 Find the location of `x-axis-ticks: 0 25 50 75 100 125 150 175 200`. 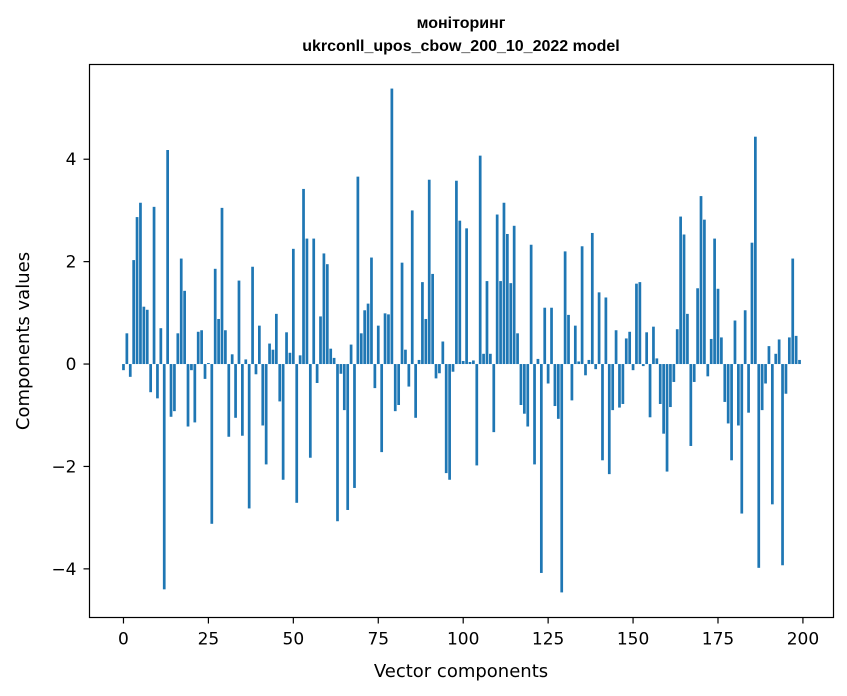

x-axis-ticks: 0 25 50 75 100 125 150 175 200 is located at coordinates (468, 633).